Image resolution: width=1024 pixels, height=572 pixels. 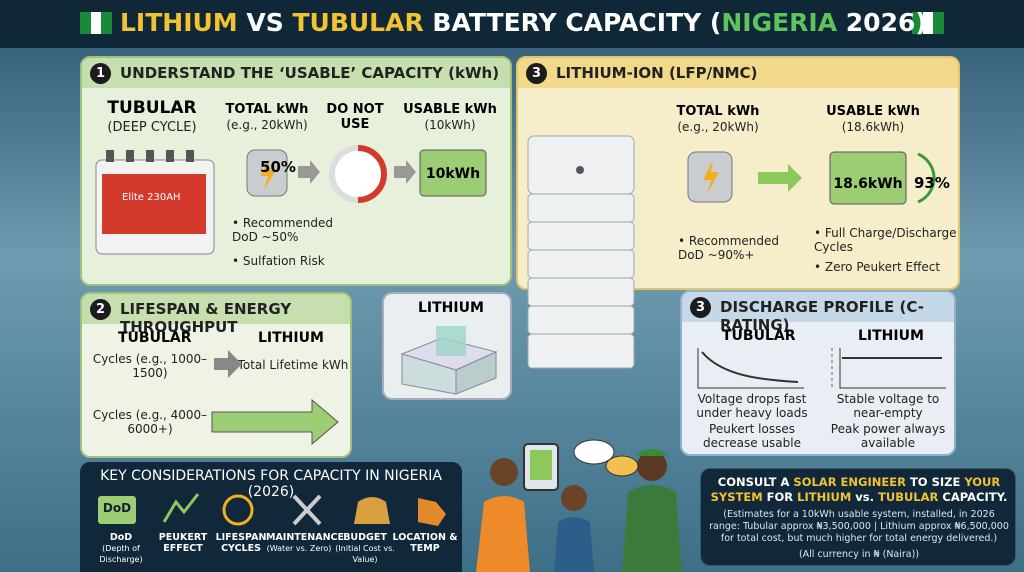 I want to click on bullet-text: Zero Peukert Effect, so click(x=882, y=267).